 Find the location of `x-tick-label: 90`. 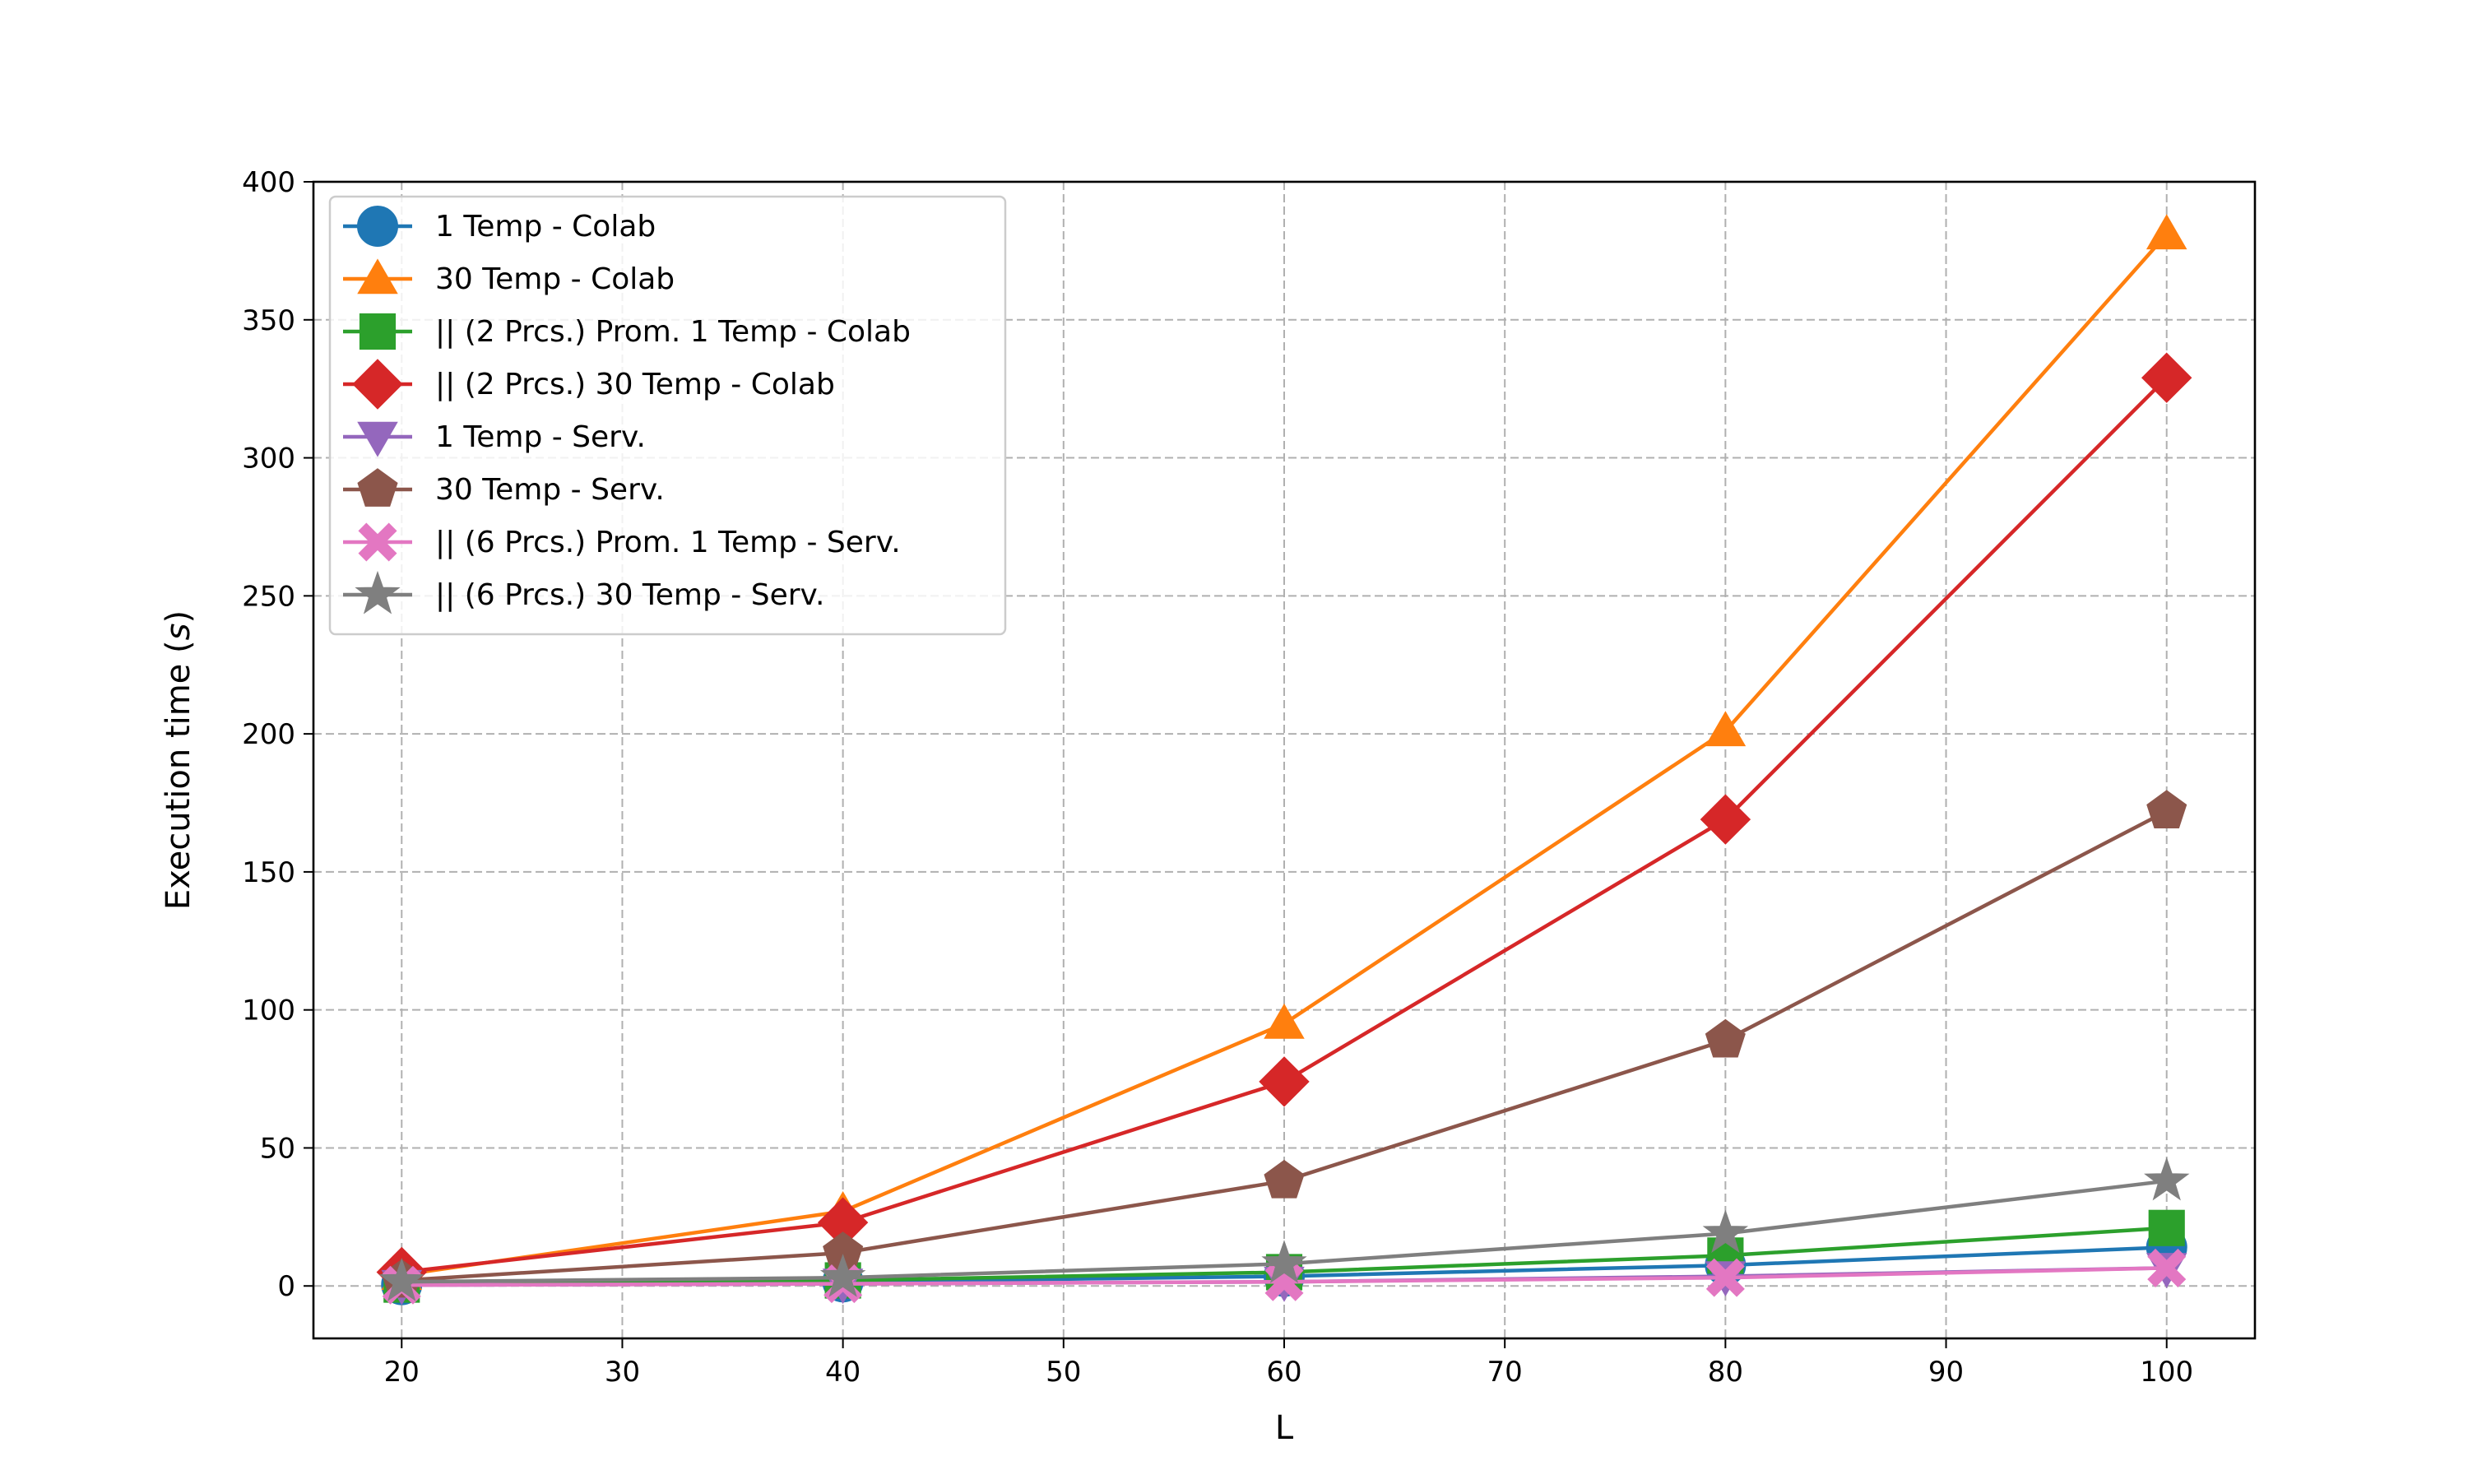

x-tick-label: 90 is located at coordinates (1946, 1372).